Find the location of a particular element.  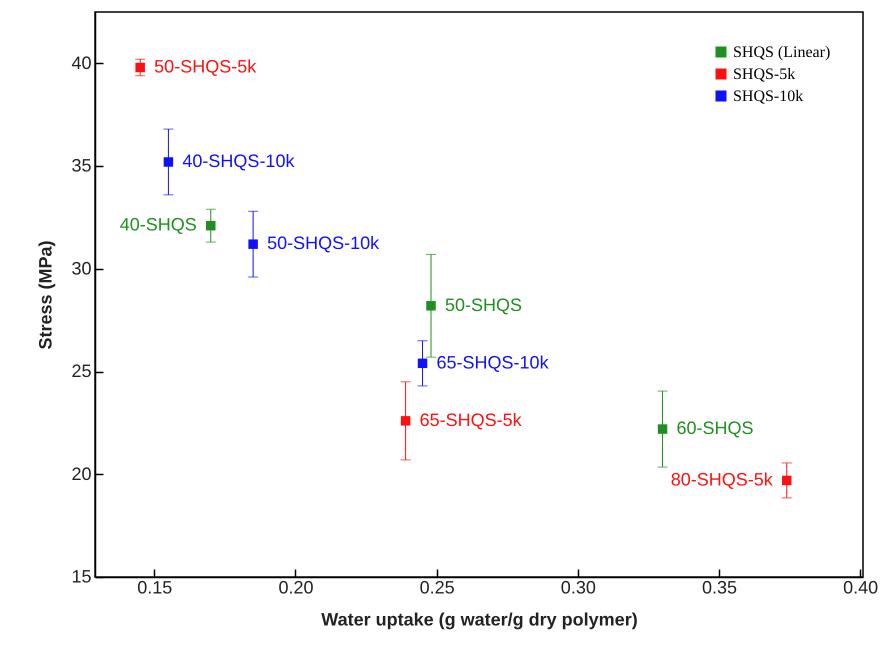

y-tick-label: 30 is located at coordinates (81, 268).